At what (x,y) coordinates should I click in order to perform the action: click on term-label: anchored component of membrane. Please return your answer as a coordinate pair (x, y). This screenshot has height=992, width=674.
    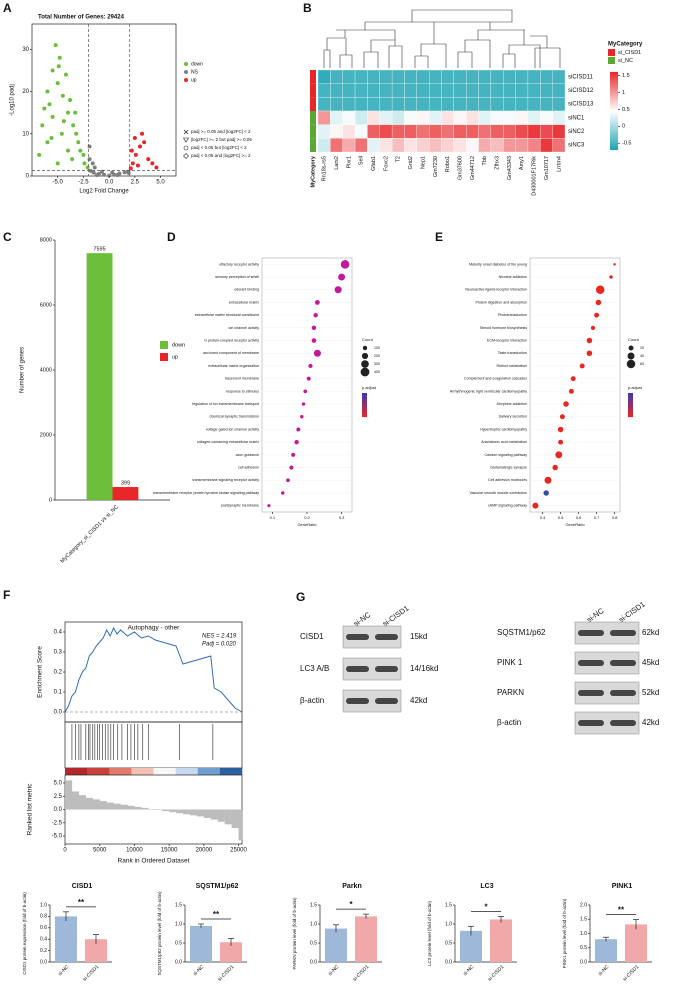
    Looking at the image, I should click on (231, 353).